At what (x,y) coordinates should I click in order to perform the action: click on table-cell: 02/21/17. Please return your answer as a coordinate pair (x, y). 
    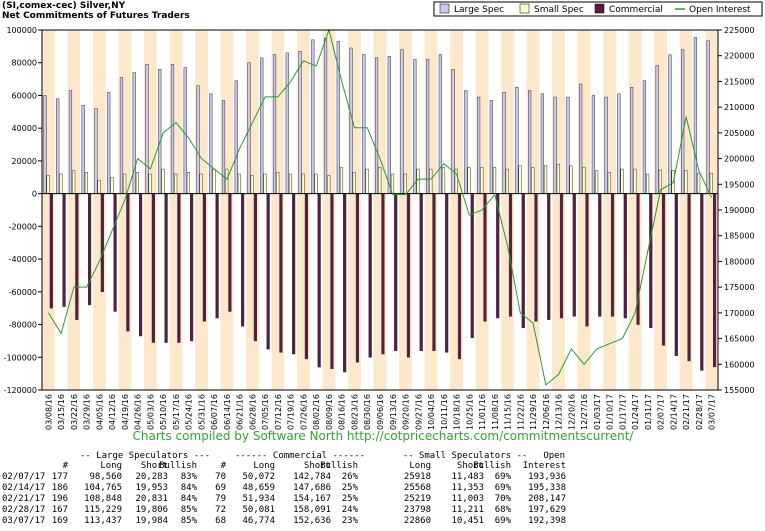
    Looking at the image, I should click on (23, 499).